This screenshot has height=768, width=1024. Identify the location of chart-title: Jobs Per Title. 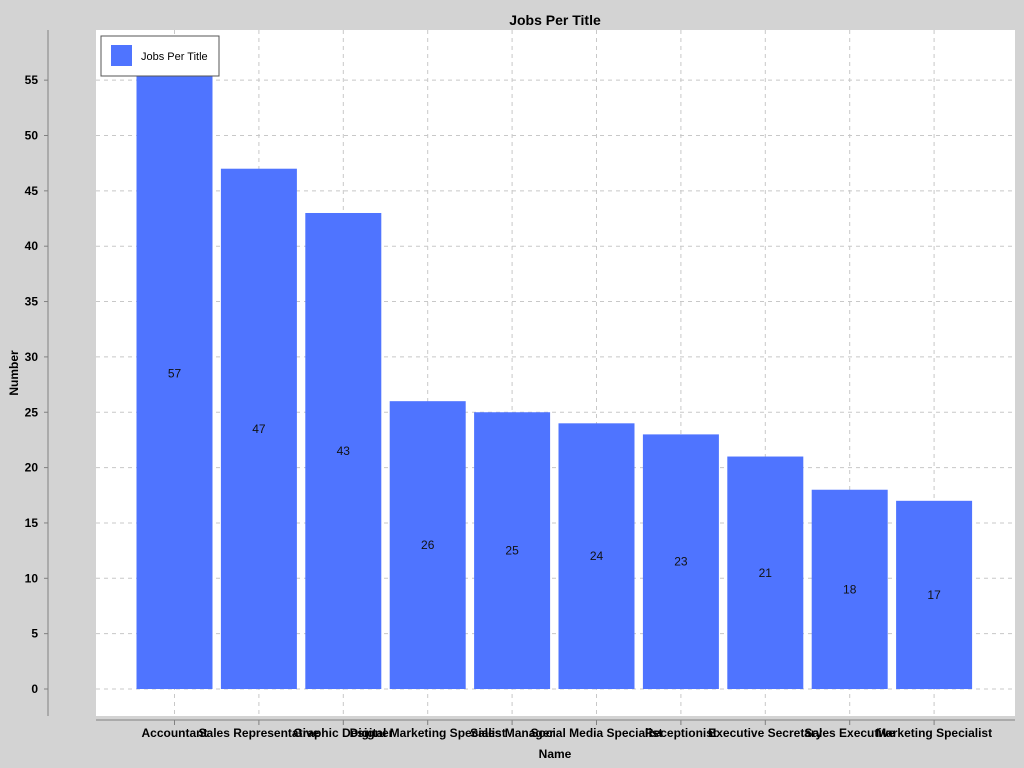
(555, 20).